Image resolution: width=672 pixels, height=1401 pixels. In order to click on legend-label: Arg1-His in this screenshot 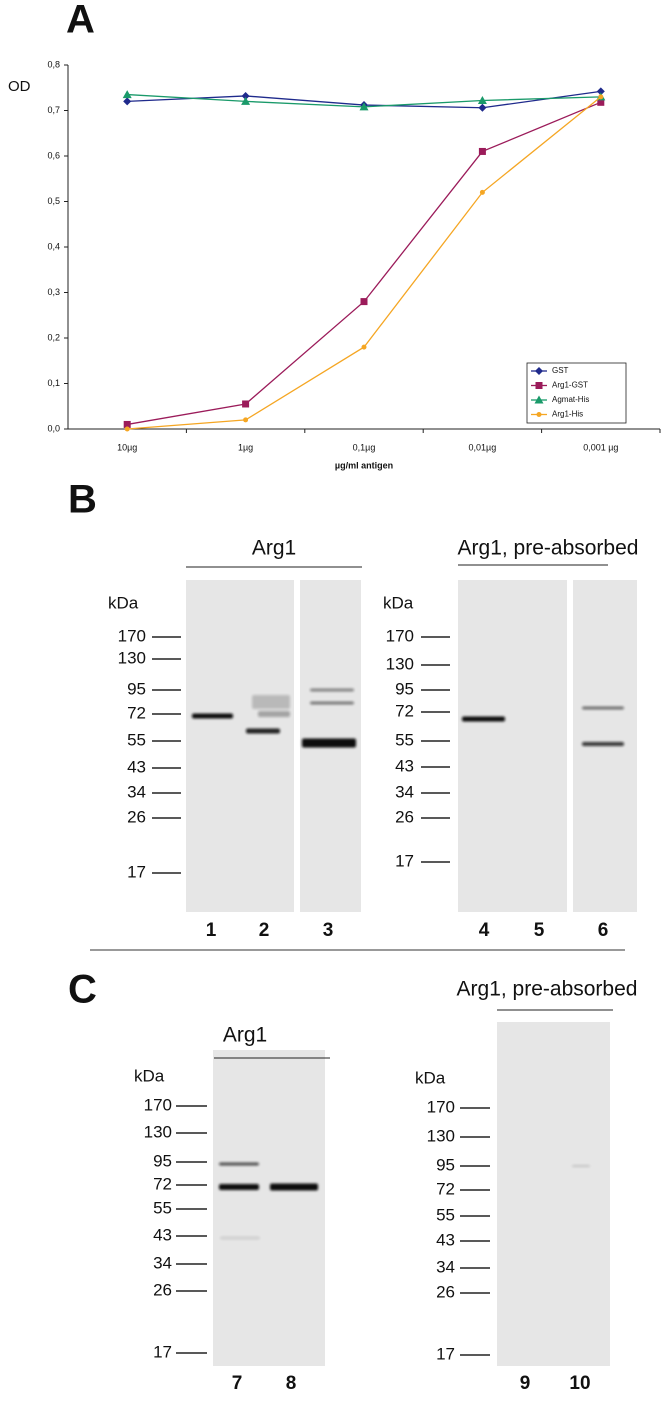, I will do `click(567, 414)`.